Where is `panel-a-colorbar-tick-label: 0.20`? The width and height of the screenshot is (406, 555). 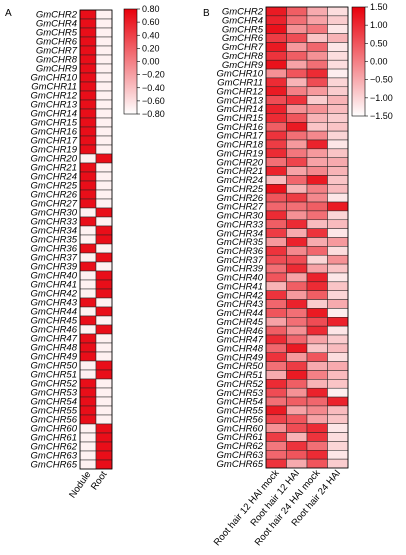 panel-a-colorbar-tick-label: 0.20 is located at coordinates (151, 48).